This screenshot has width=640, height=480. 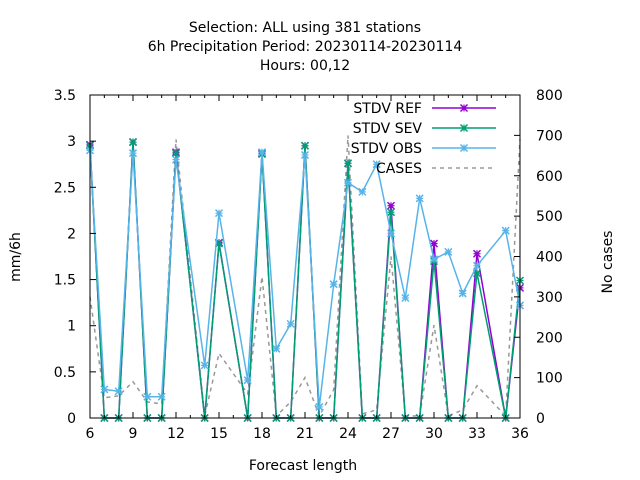 What do you see at coordinates (520, 434) in the screenshot?
I see `x-tick-label: 36` at bounding box center [520, 434].